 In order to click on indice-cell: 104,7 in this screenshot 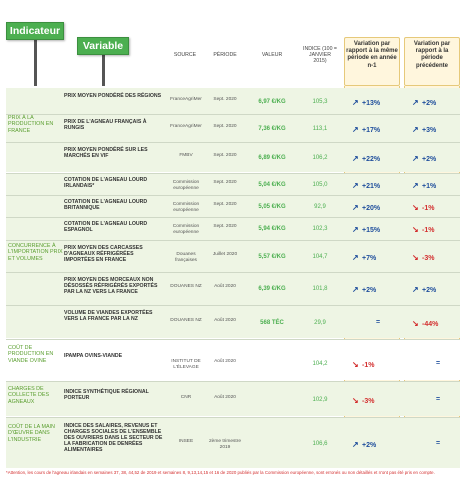, I will do `click(320, 257)`.